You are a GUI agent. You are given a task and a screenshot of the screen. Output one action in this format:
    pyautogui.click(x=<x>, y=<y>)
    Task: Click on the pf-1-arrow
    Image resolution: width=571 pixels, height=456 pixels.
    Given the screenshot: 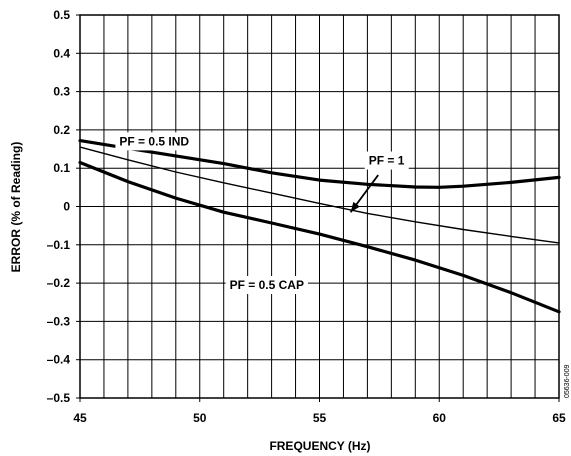 What is the action you would take?
    pyautogui.click(x=364, y=193)
    